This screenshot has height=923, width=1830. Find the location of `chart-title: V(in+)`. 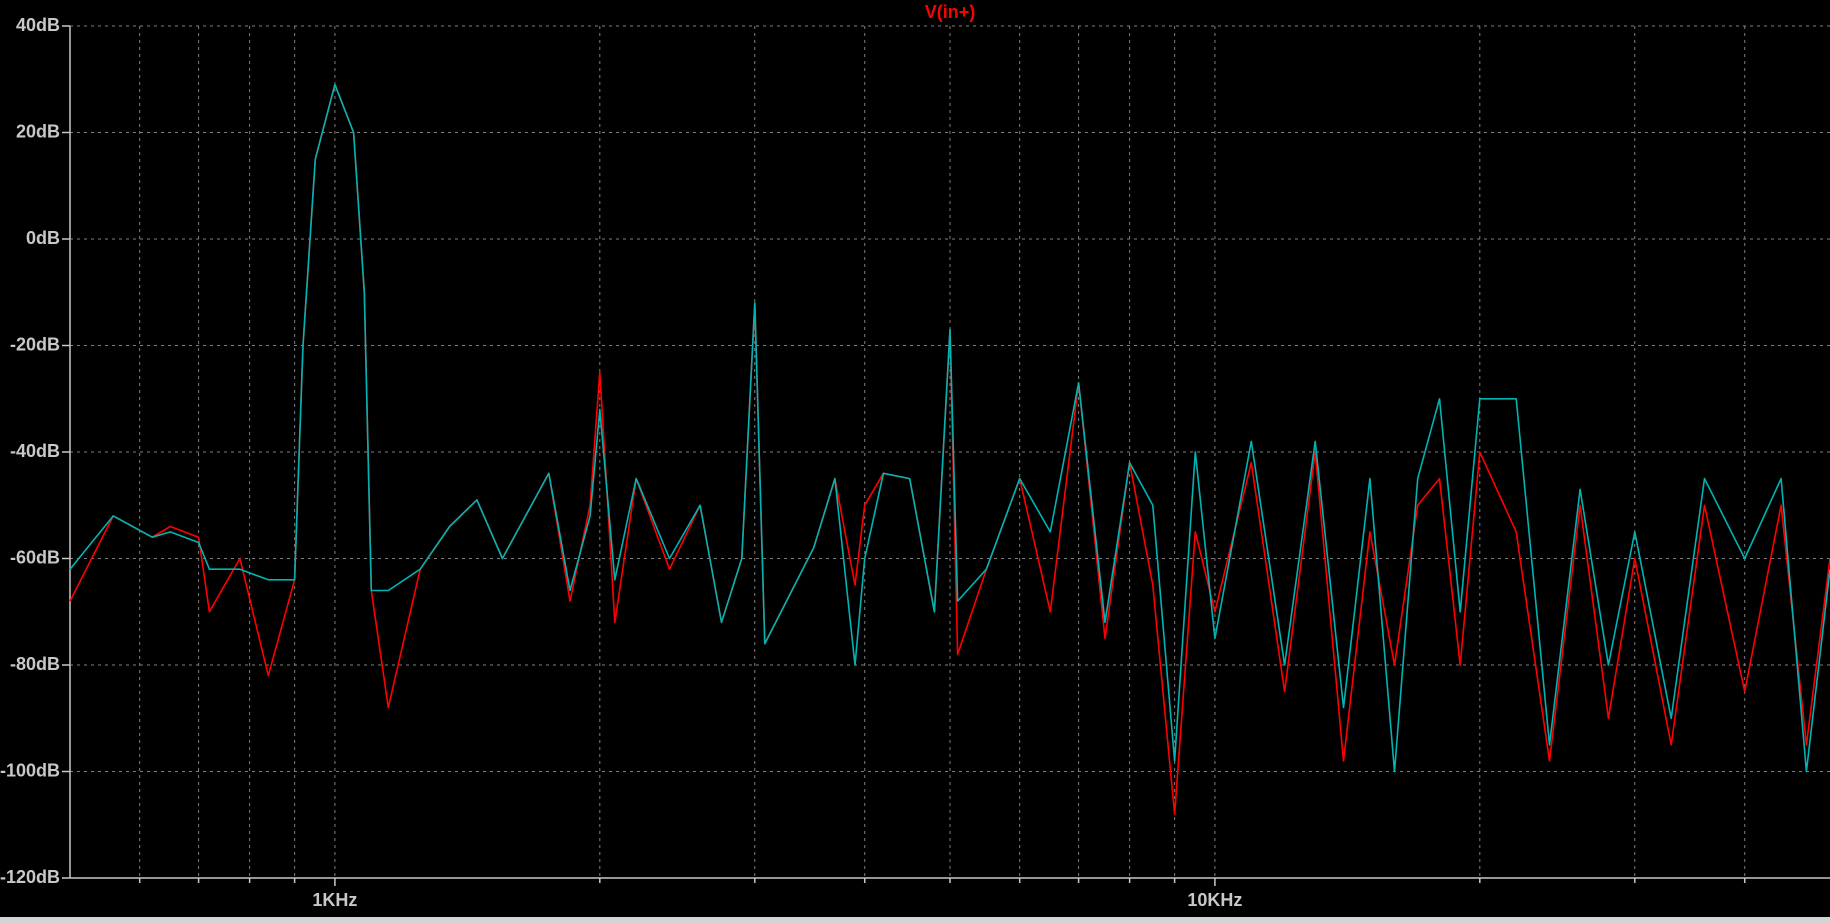

chart-title: V(in+) is located at coordinates (950, 12).